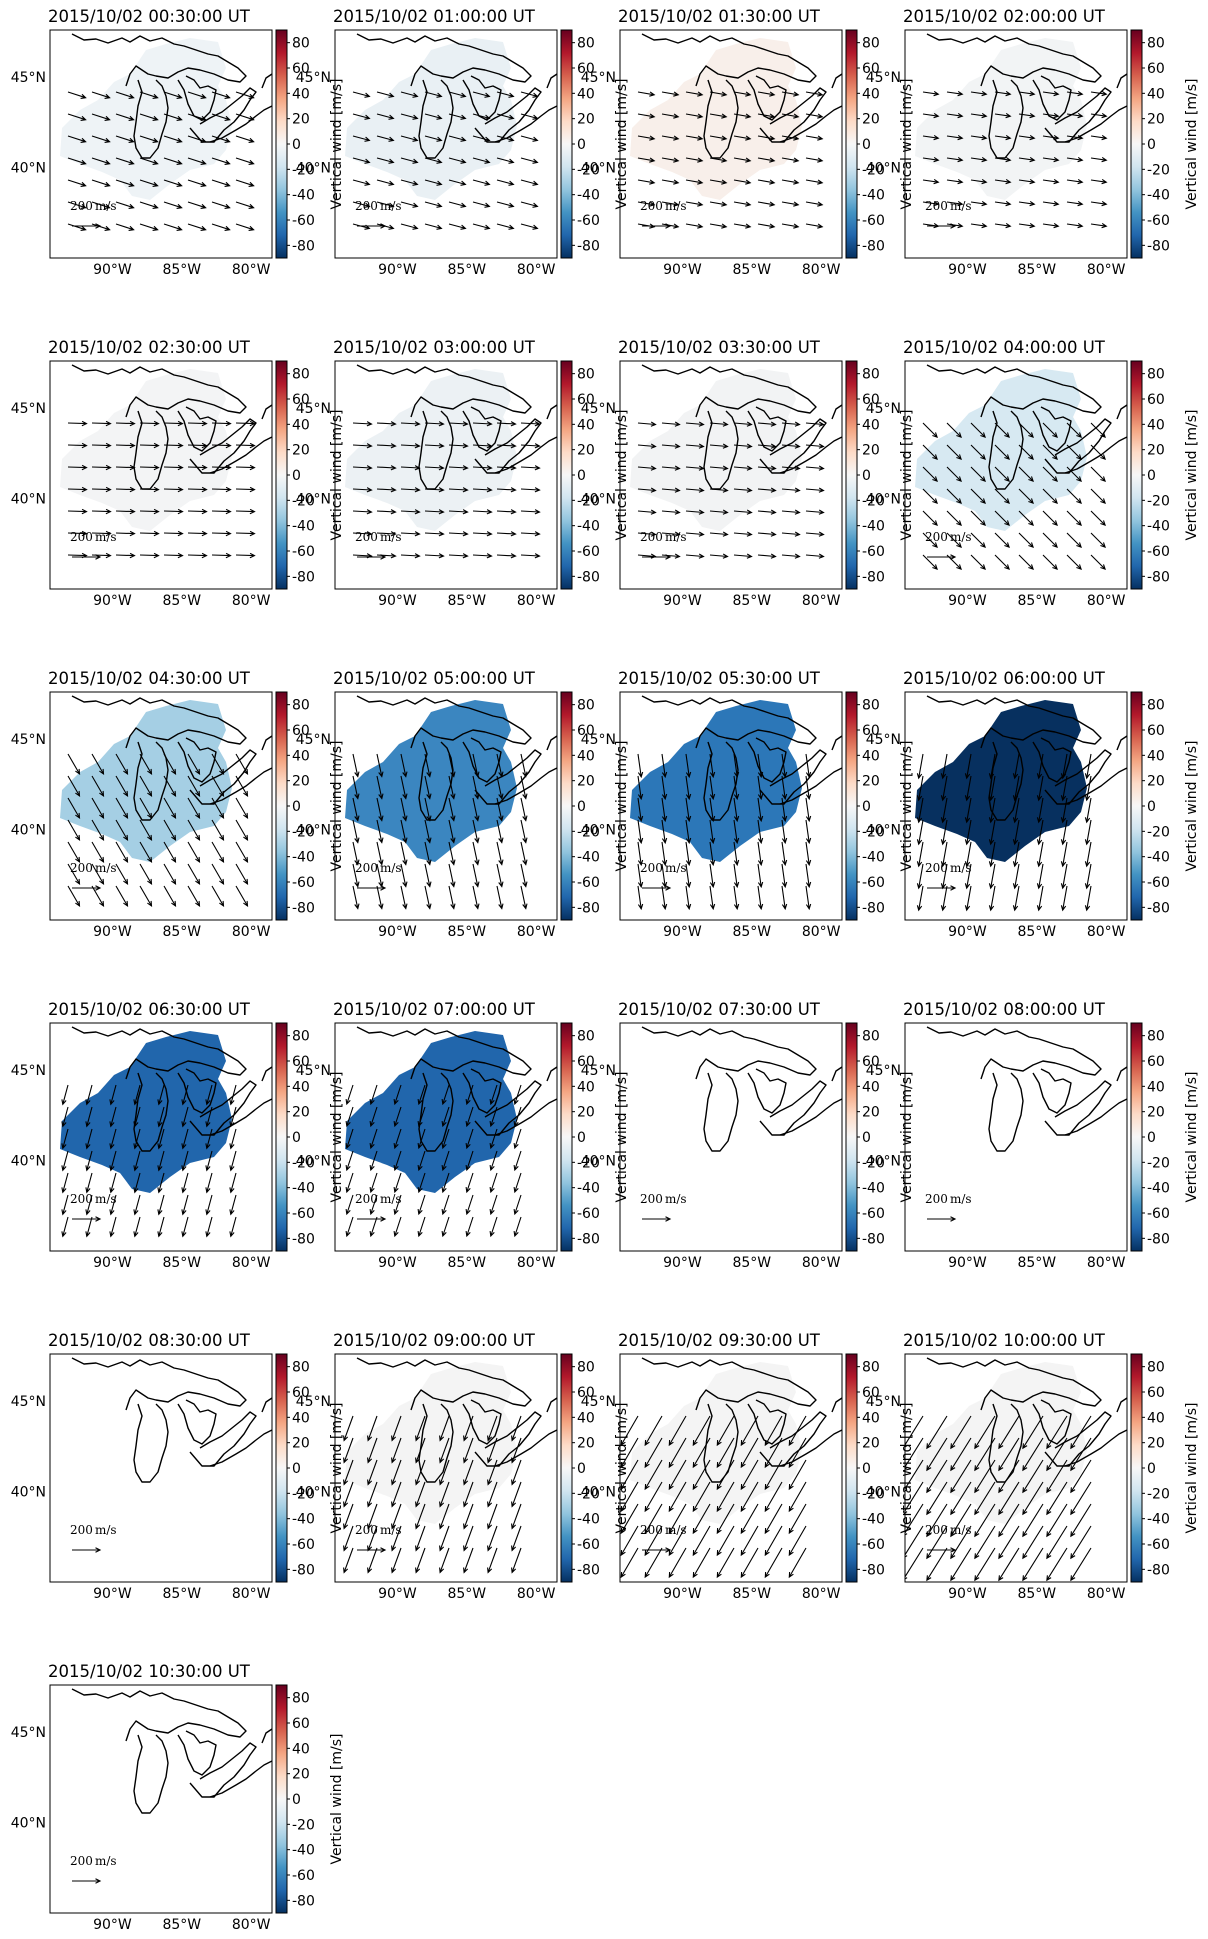  What do you see at coordinates (598, 831) in the screenshot?
I see `lat-tick-label: 40°N` at bounding box center [598, 831].